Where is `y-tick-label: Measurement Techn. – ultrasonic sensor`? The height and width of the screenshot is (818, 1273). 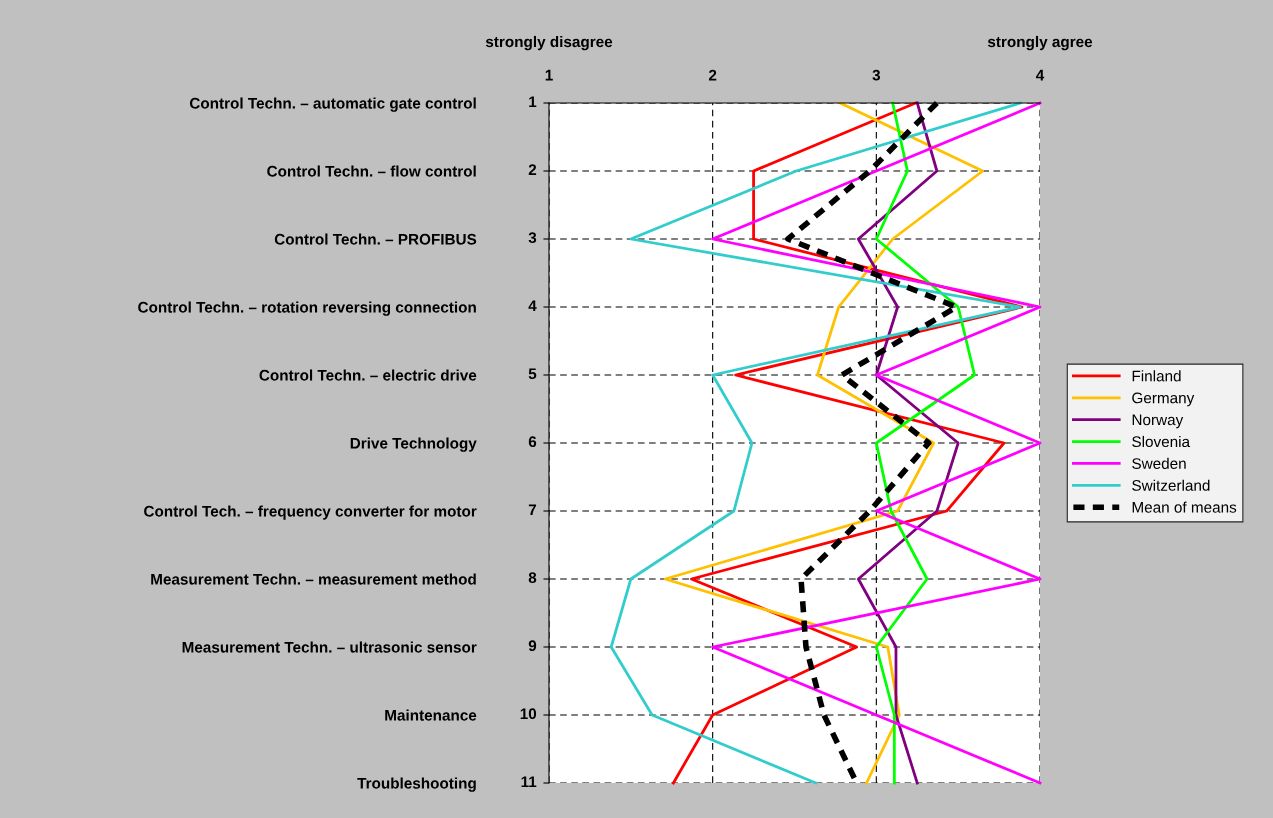 y-tick-label: Measurement Techn. – ultrasonic sensor is located at coordinates (329, 647).